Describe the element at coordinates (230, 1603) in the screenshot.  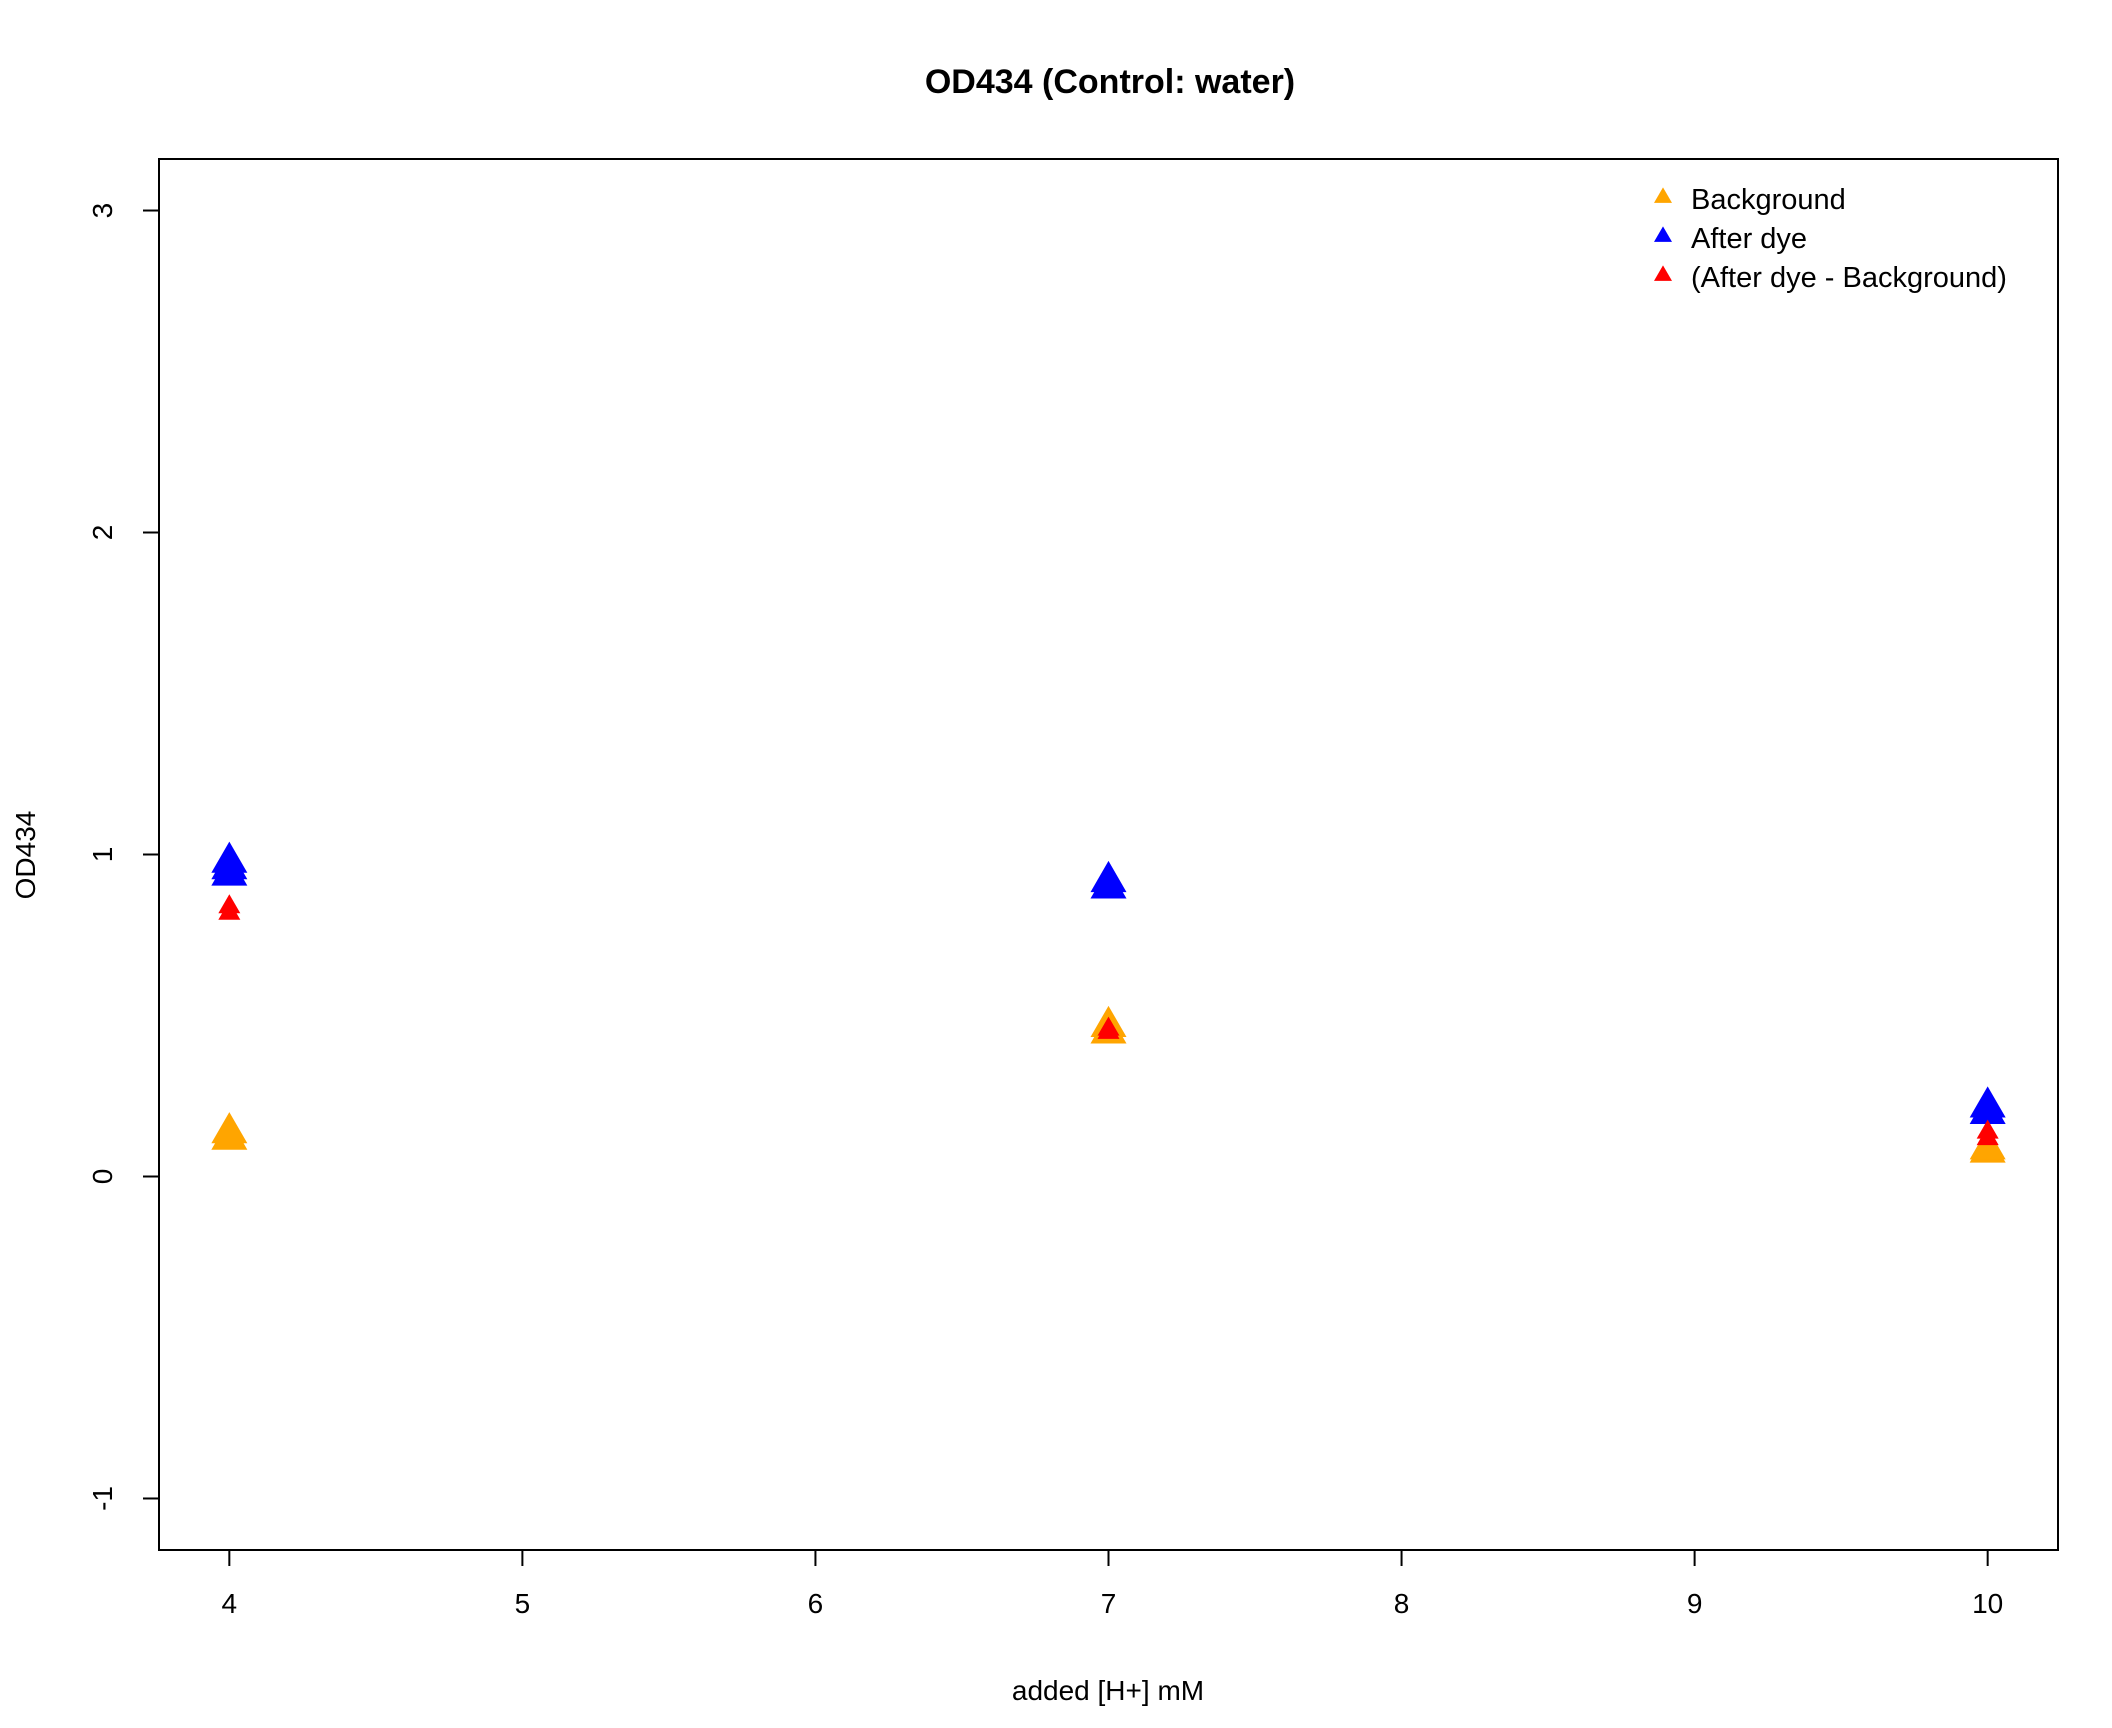
I see `x-tick-label: 4` at that location.